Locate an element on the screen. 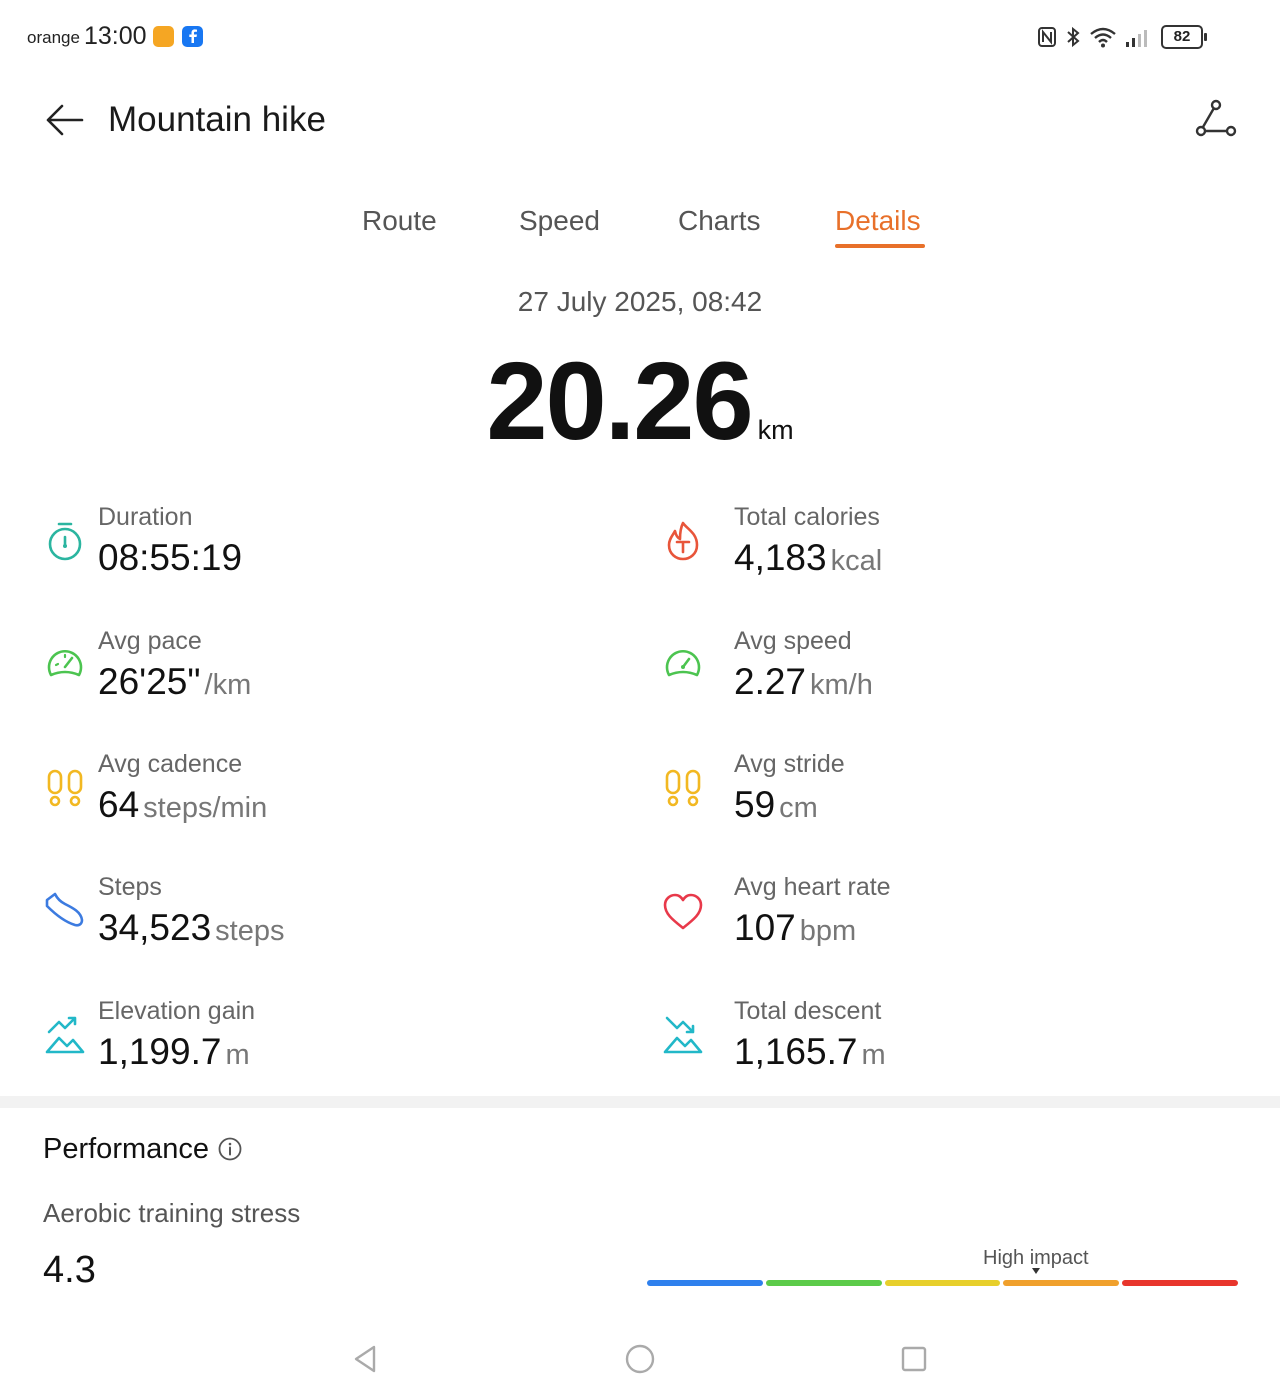  stat-label: Avg pace is located at coordinates (150, 641).